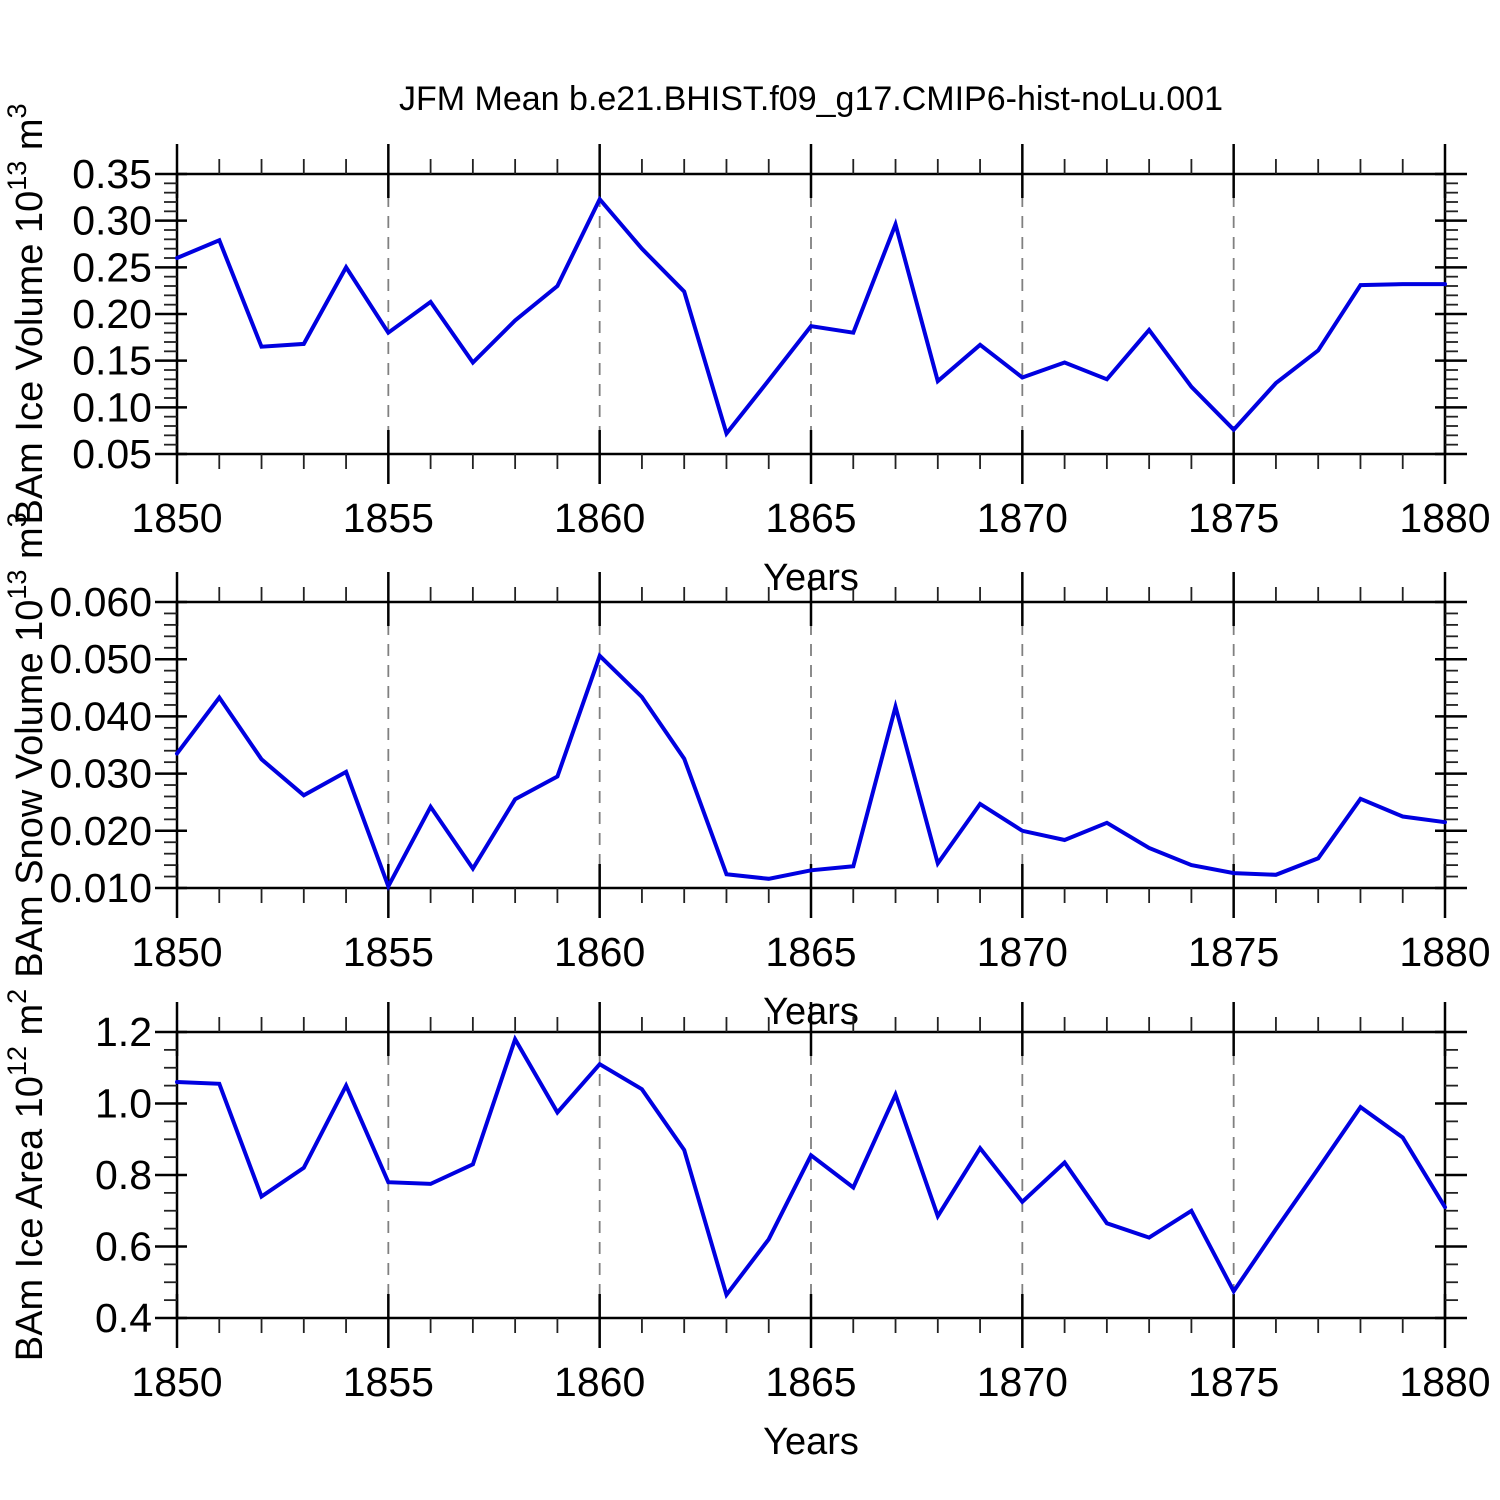 This screenshot has height=1500, width=1500. Describe the element at coordinates (100, 716) in the screenshot. I see `y-tick-label: 0.040` at that location.